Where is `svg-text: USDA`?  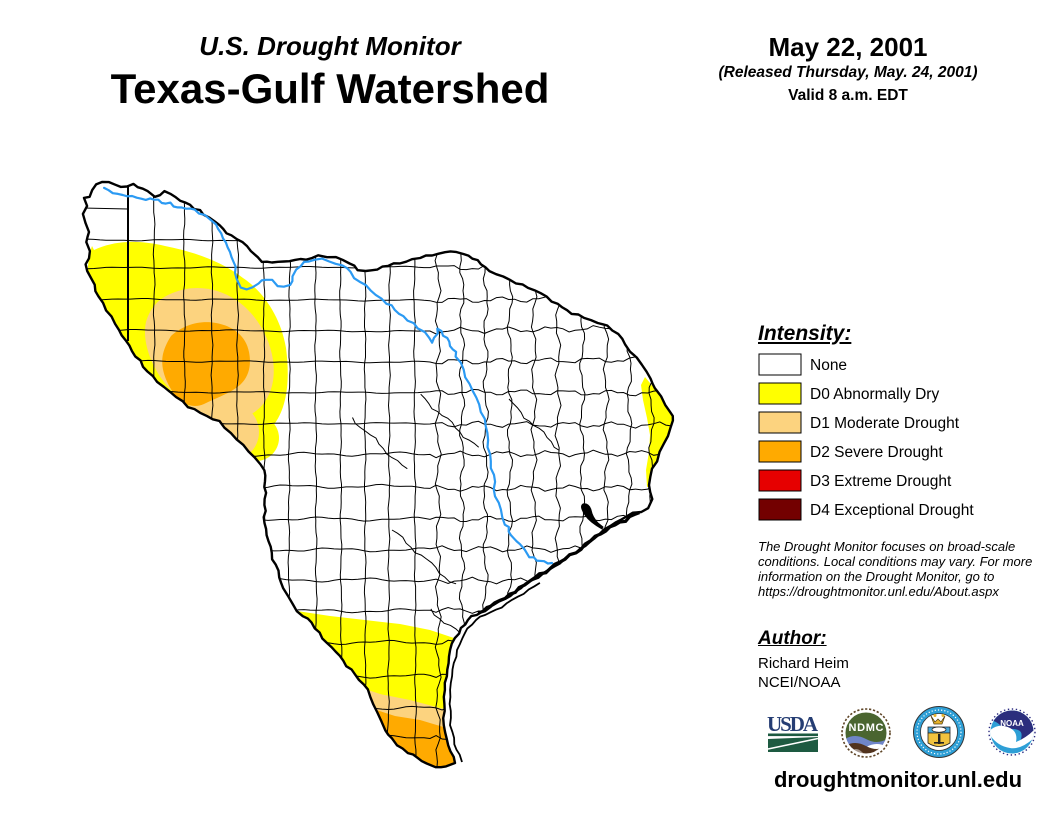
svg-text: USDA is located at coordinates (793, 724).